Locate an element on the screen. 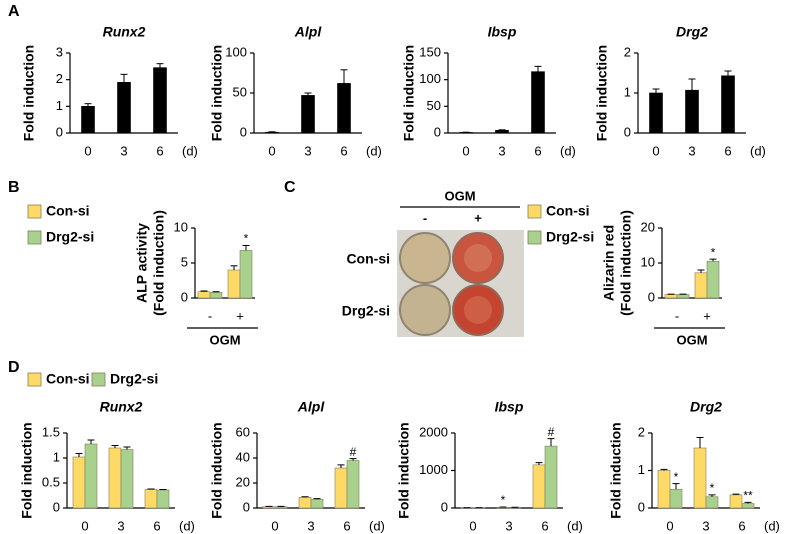  significance-mark: # is located at coordinates (551, 432).